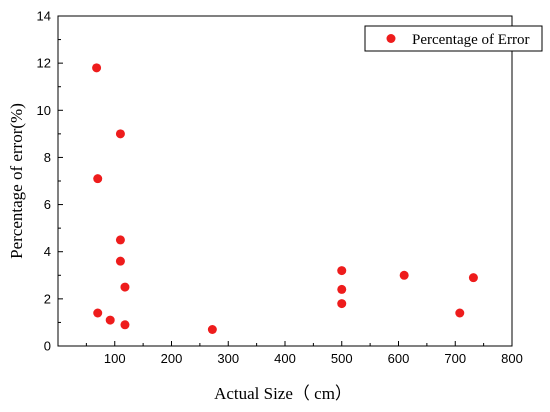 The image size is (550, 412). What do you see at coordinates (285, 358) in the screenshot?
I see `x-tick-label: 400` at bounding box center [285, 358].